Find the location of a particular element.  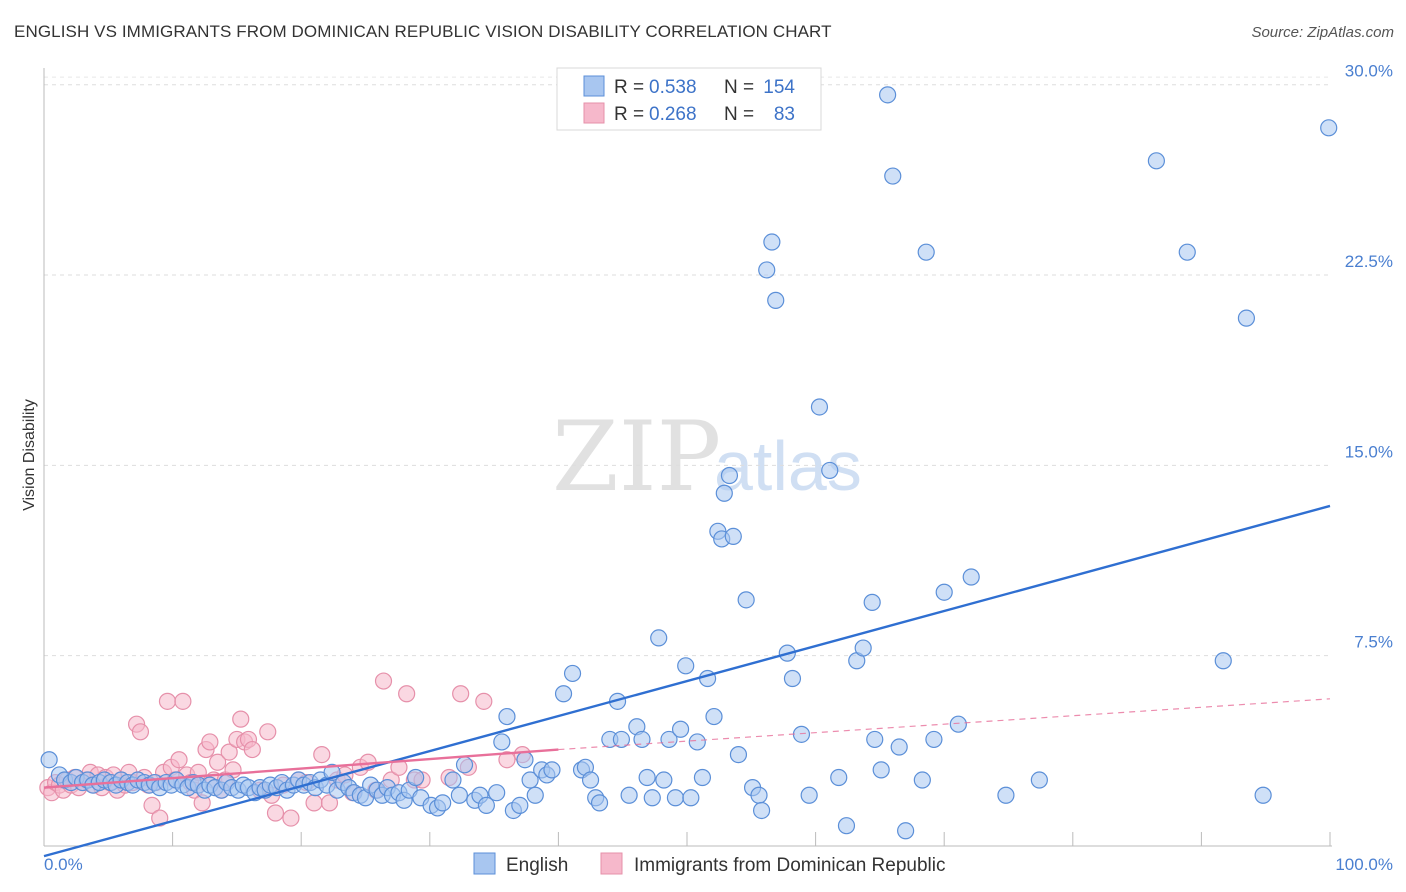

dominican-trend-extension is located at coordinates (944, 724).